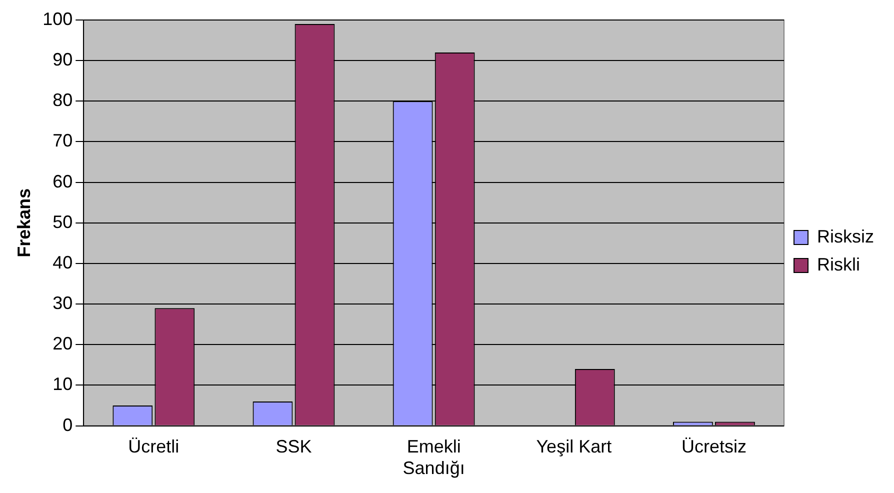  I want to click on y-axis-title: Frekans, so click(24, 223).